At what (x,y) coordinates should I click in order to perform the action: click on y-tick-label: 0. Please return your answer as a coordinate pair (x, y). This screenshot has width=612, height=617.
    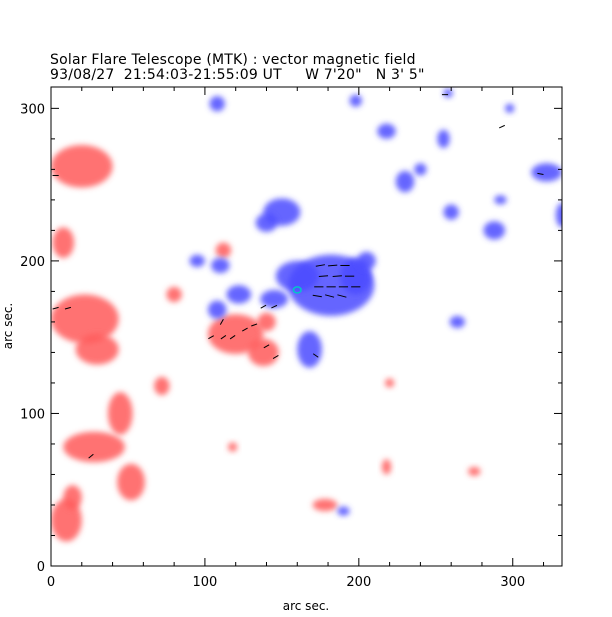
    Looking at the image, I should click on (41, 567).